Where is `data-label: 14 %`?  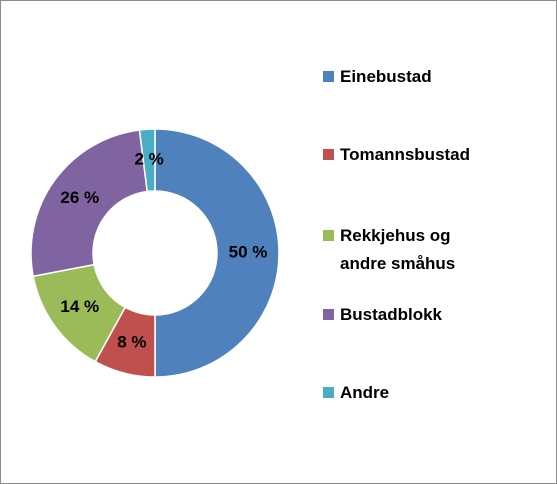 data-label: 14 % is located at coordinates (79, 306).